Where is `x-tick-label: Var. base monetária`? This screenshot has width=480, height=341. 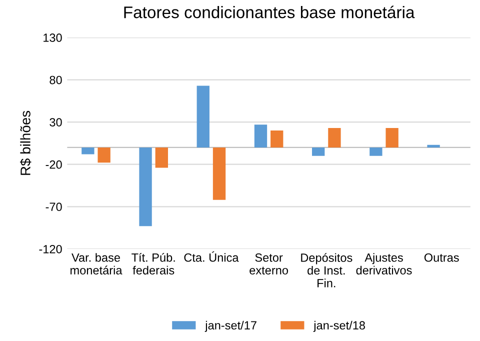
x-tick-label: Var. base monetária is located at coordinates (96, 263).